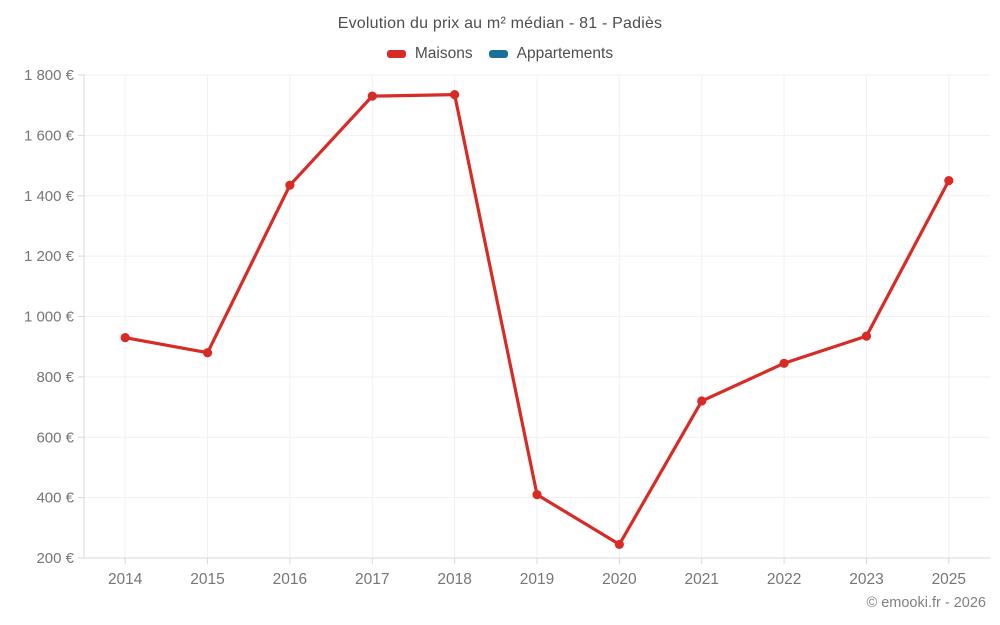 This screenshot has width=1000, height=625. What do you see at coordinates (454, 579) in the screenshot?
I see `x-tick-label: 2018` at bounding box center [454, 579].